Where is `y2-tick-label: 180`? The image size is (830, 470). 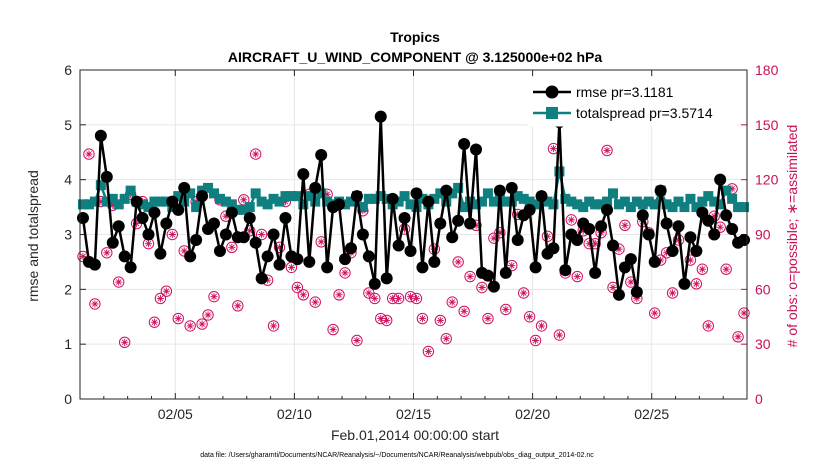
y2-tick-label: 180 is located at coordinates (767, 70).